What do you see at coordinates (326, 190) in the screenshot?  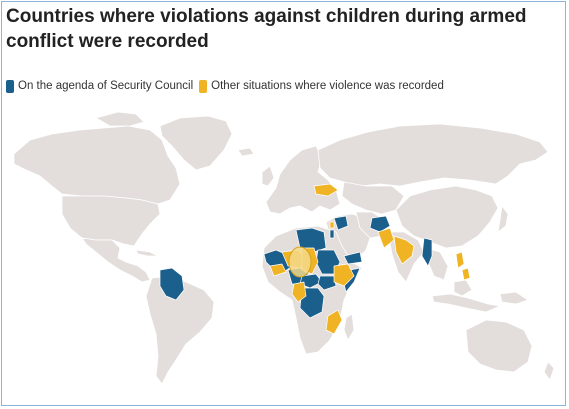 I see `region-ukraine` at bounding box center [326, 190].